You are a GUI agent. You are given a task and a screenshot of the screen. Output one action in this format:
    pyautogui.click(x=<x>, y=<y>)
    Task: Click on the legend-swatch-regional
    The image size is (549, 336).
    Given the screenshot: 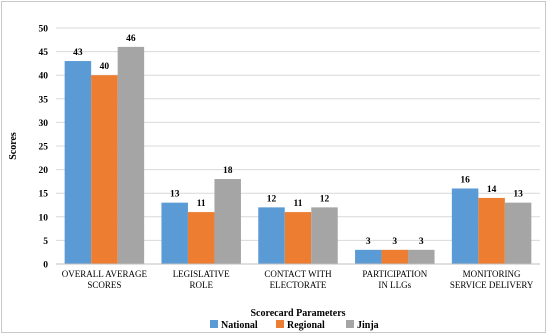 What is the action you would take?
    pyautogui.click(x=280, y=324)
    